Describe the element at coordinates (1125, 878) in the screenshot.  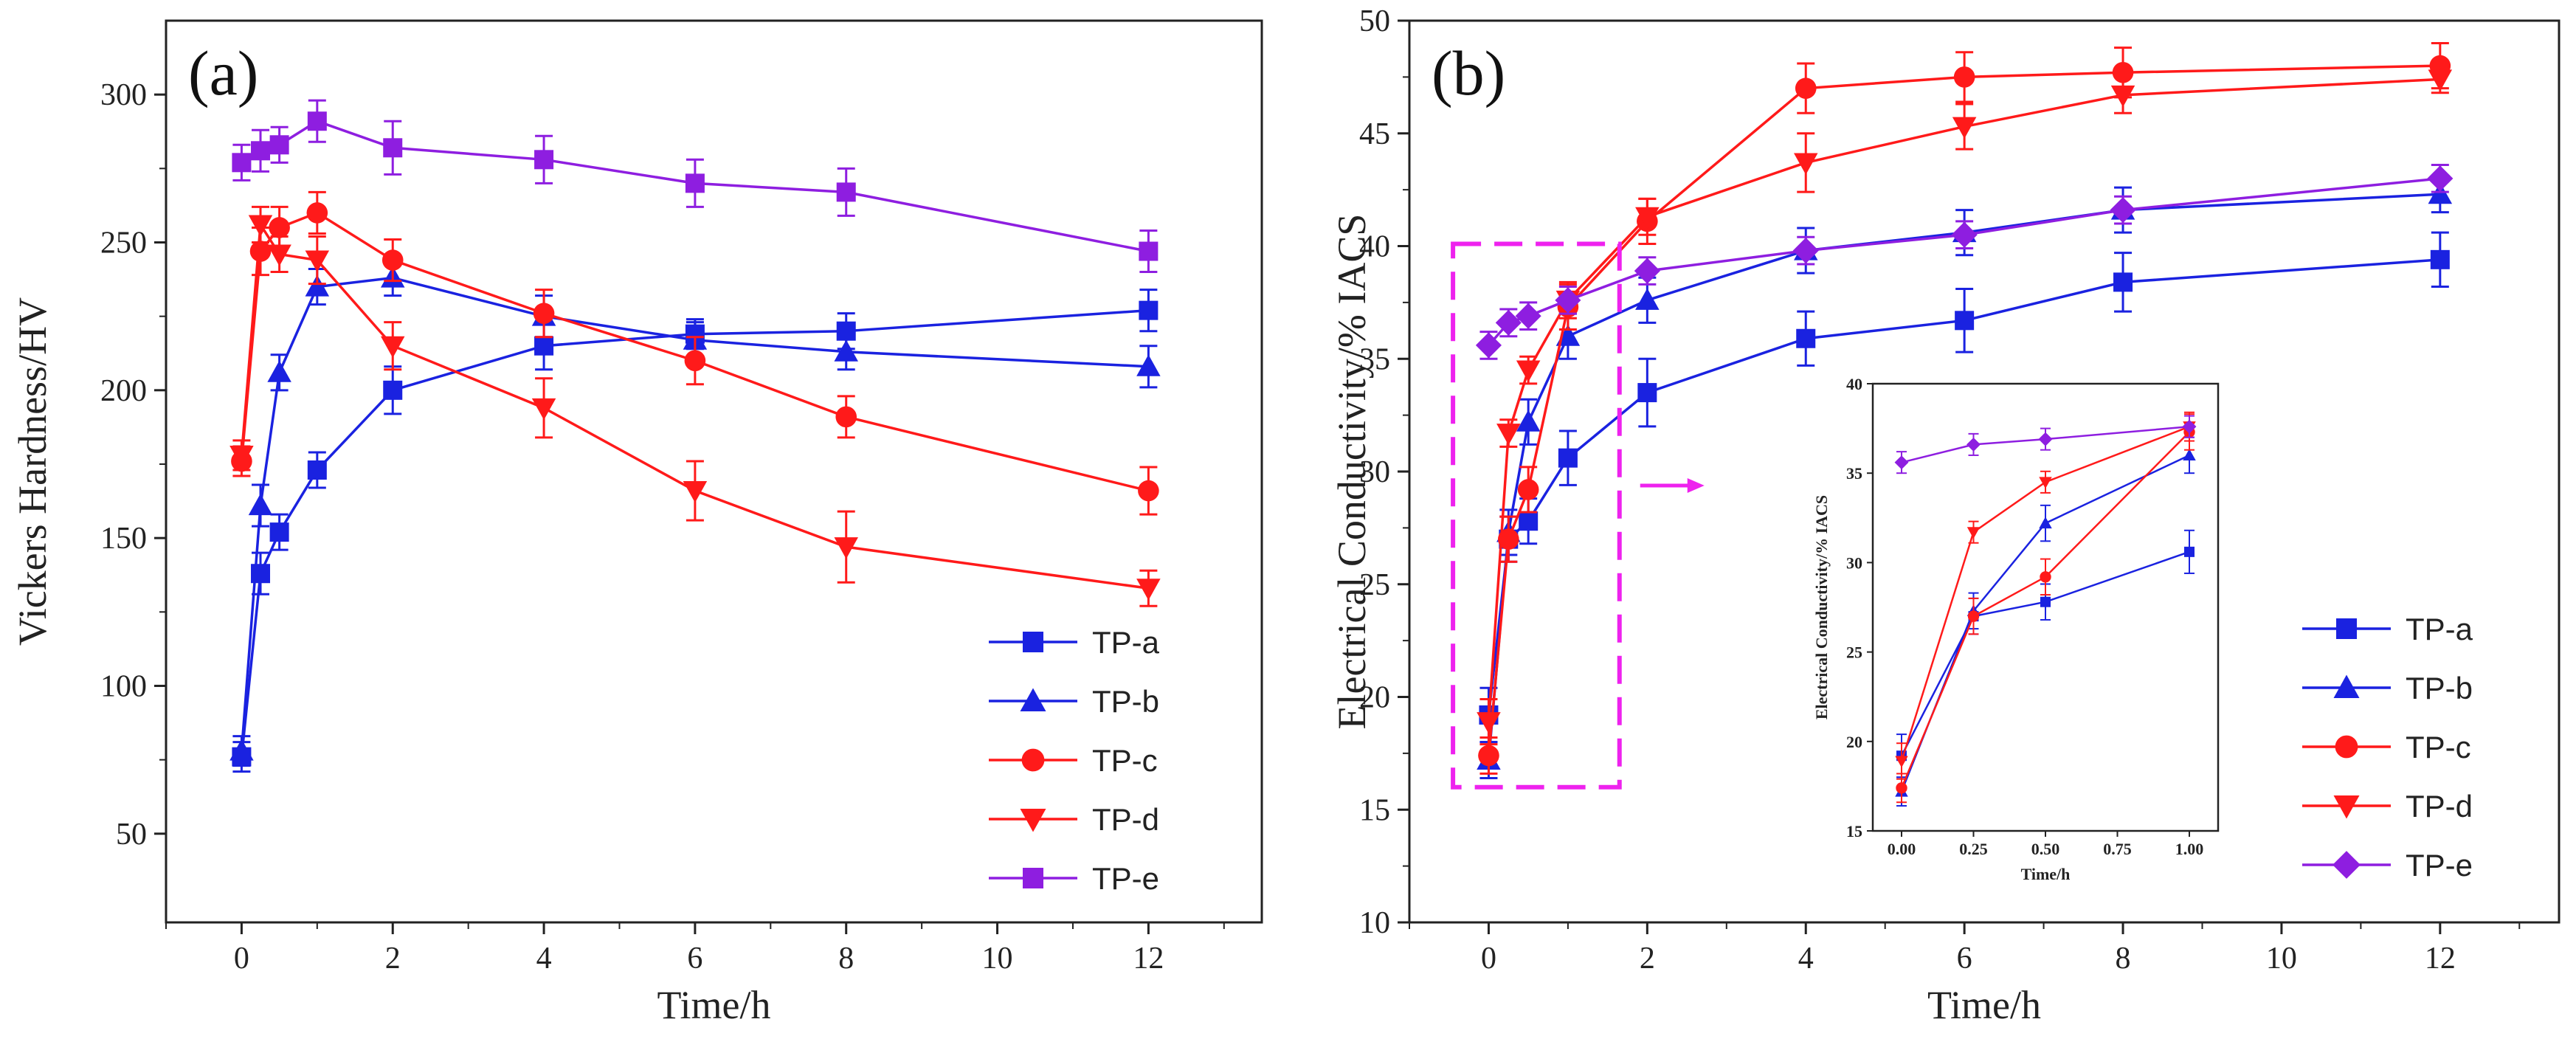
I see `legend-label: TP-e` at that location.